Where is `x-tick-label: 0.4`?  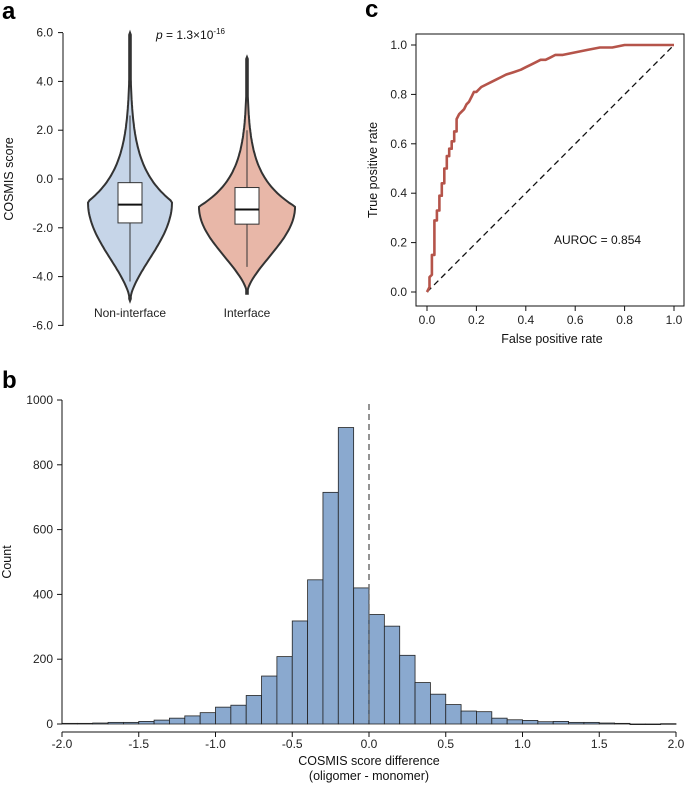
x-tick-label: 0.4 is located at coordinates (525, 320).